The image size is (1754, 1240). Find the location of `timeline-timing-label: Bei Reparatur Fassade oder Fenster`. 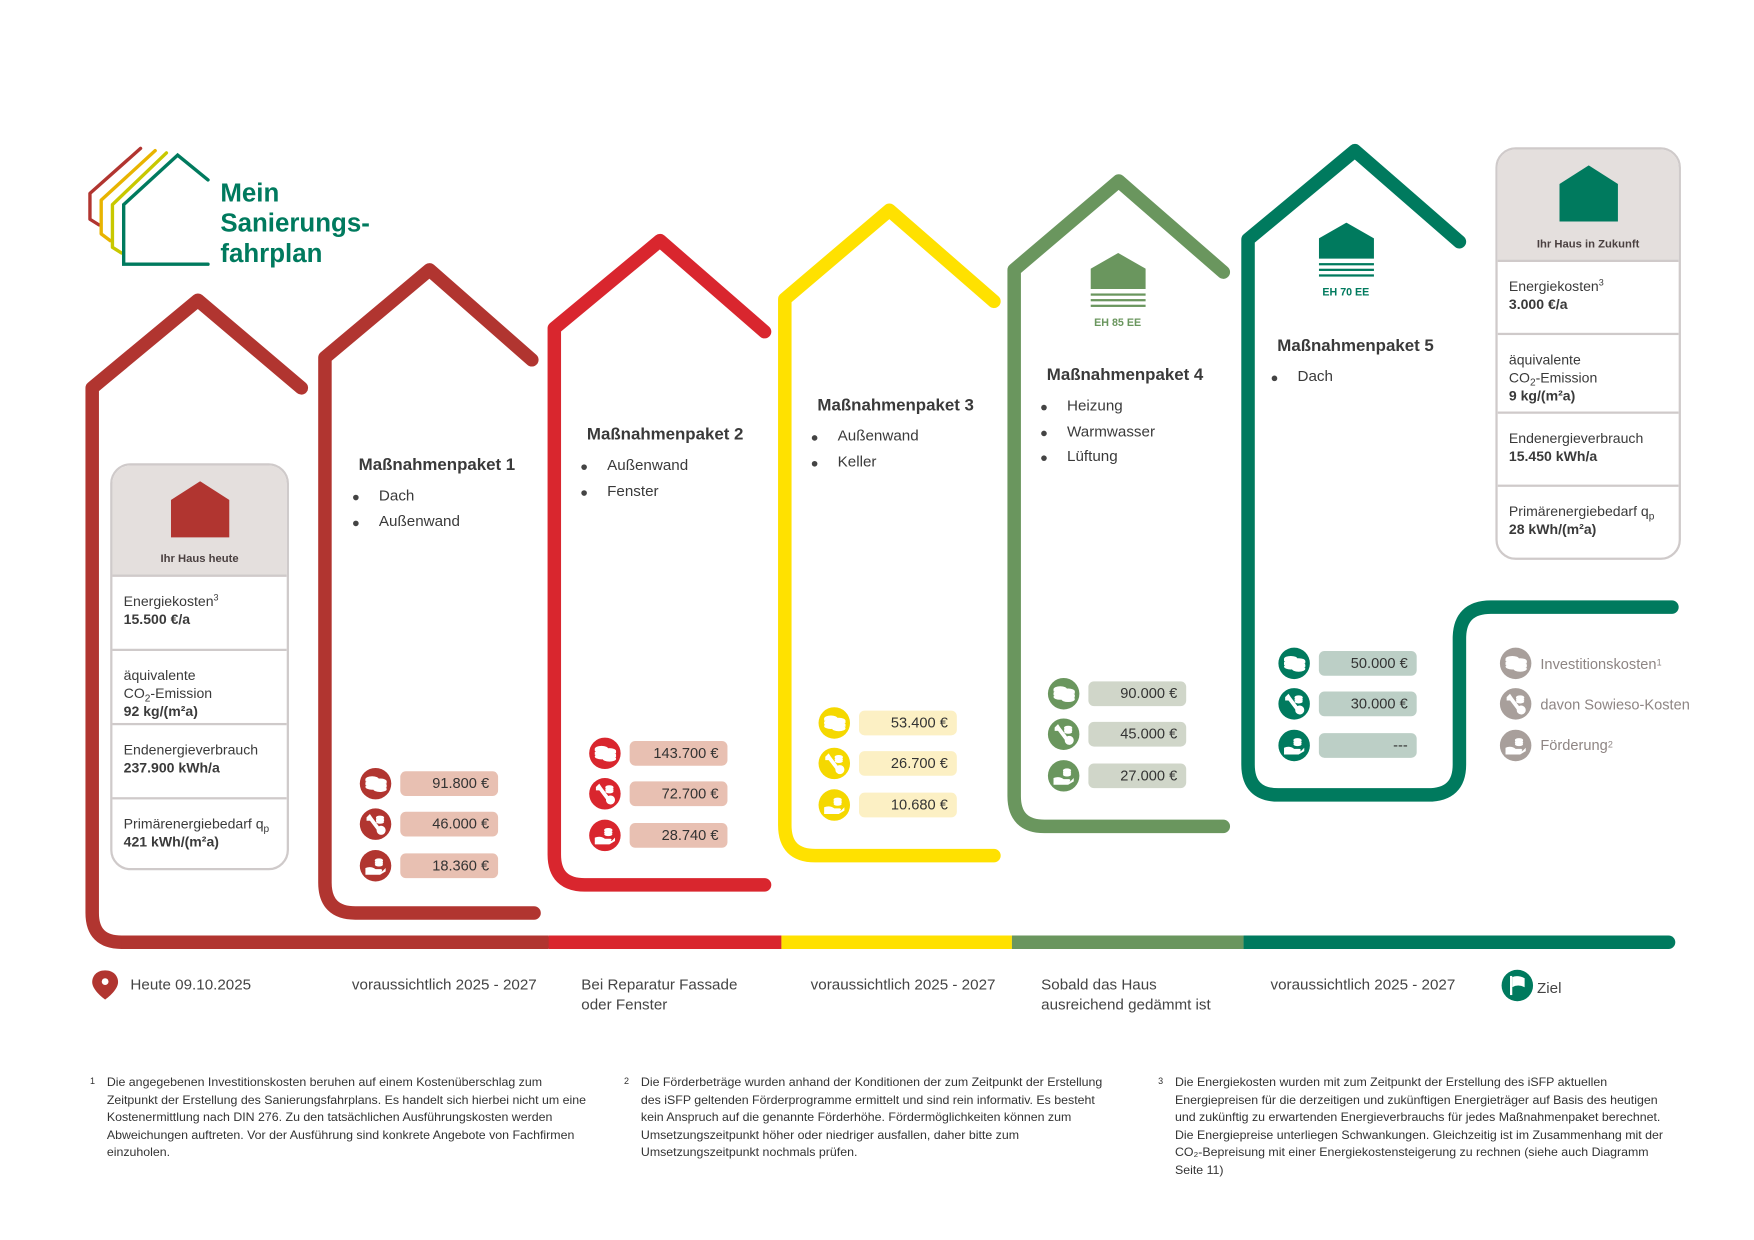

timeline-timing-label: Bei Reparatur Fassade oder Fenster is located at coordinates (659, 994).